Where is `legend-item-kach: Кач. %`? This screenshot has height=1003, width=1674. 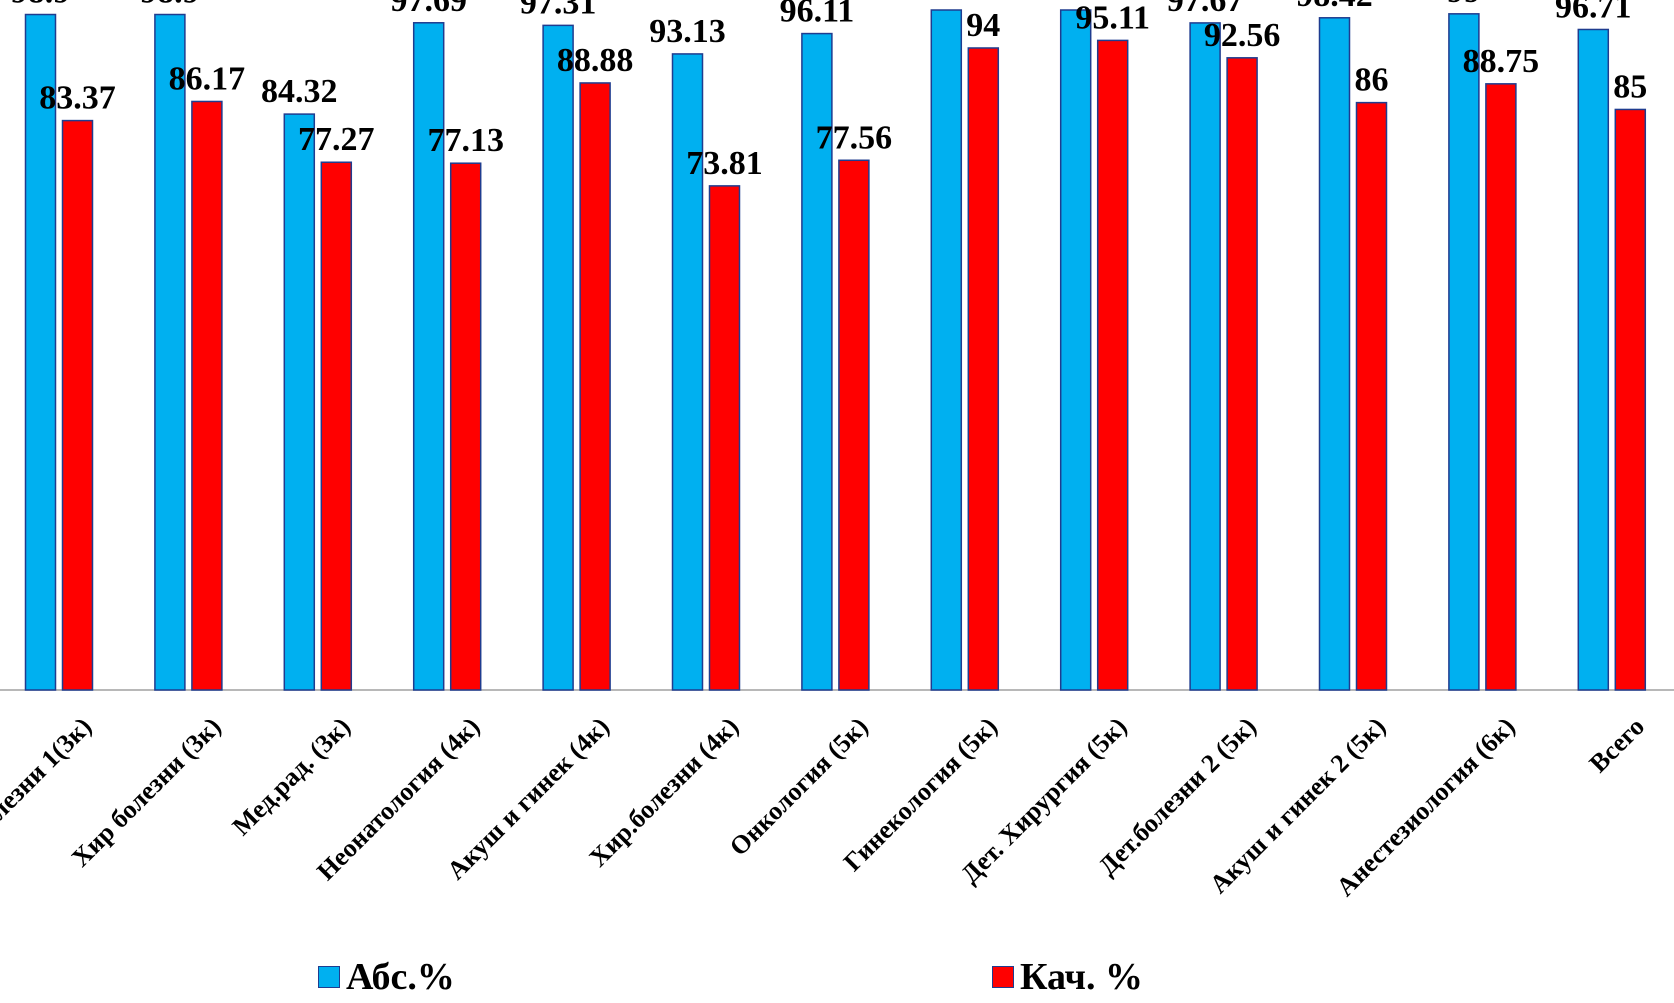 legend-item-kach: Кач. % is located at coordinates (1067, 977).